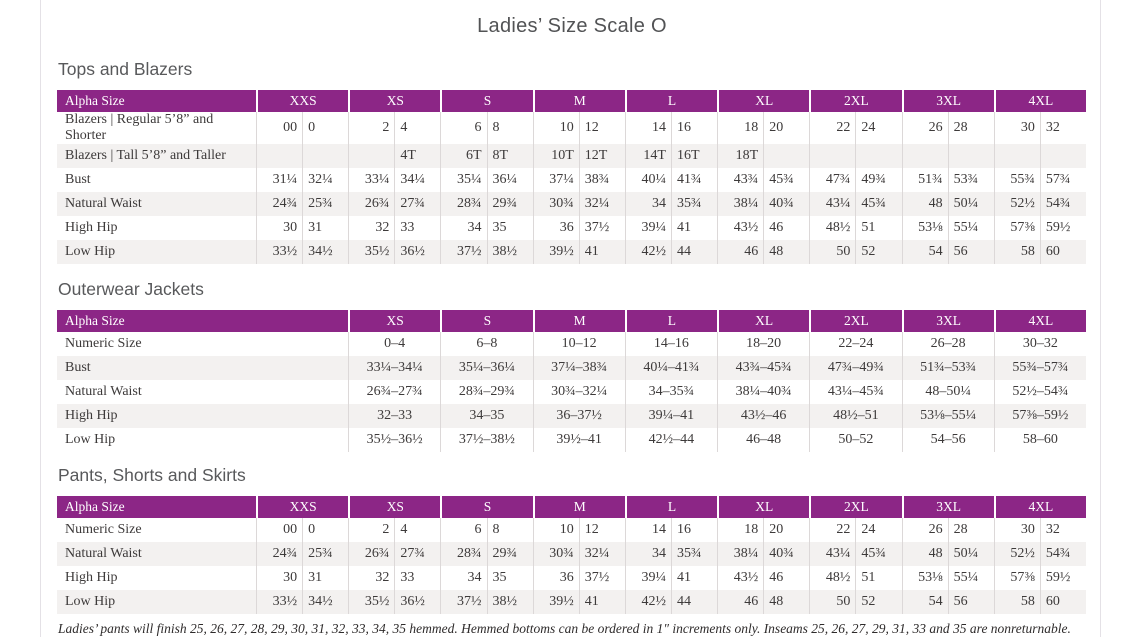 Image resolution: width=1140 pixels, height=637 pixels. Describe the element at coordinates (924, 530) in the screenshot. I see `size-value-cell: 26` at that location.